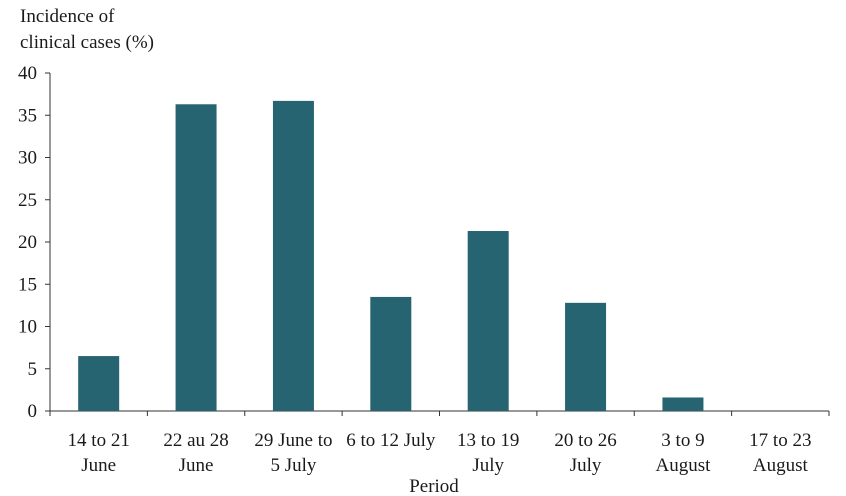  What do you see at coordinates (195, 440) in the screenshot?
I see `x-tick-label: 22 au 28` at bounding box center [195, 440].